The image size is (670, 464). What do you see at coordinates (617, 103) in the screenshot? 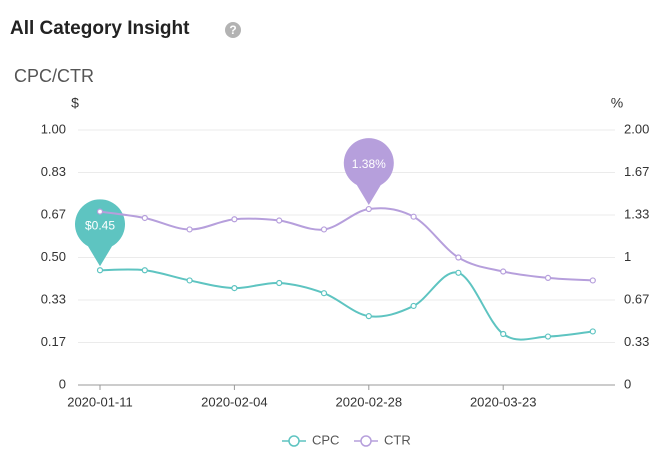
I see `y2-axis-label: %` at bounding box center [617, 103].